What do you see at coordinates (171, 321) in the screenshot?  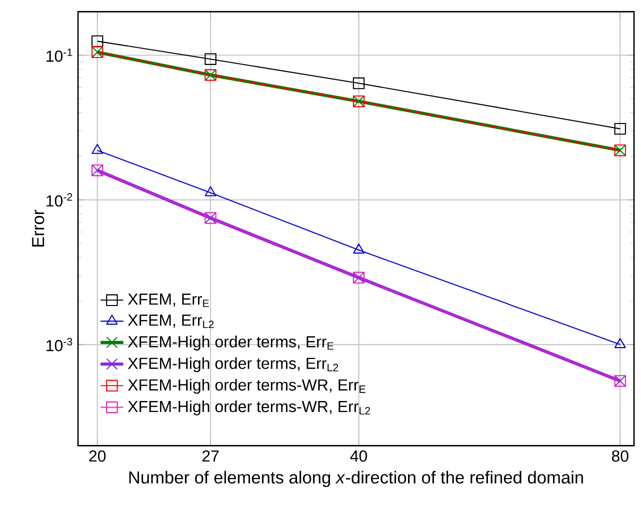 I see `legend-label: XFEM, Err$_{L2}$` at bounding box center [171, 321].